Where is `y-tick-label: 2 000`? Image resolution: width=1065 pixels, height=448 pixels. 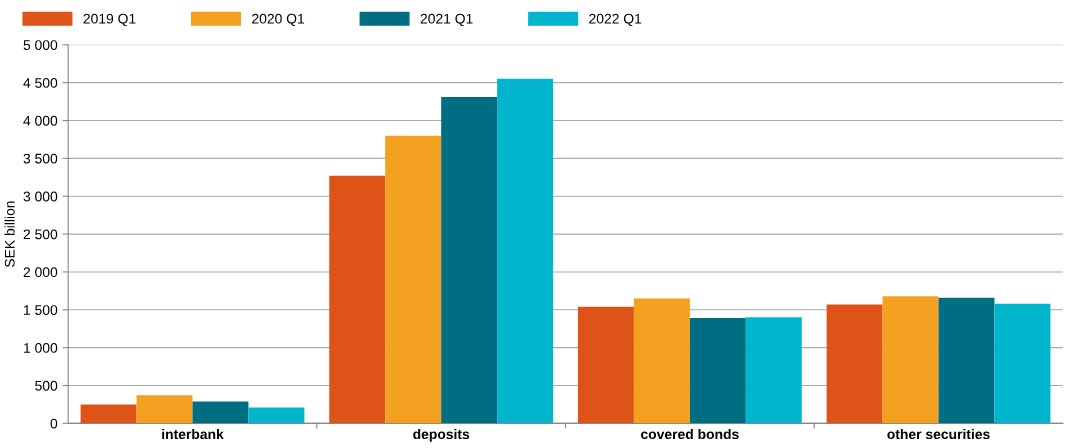
y-tick-label: 2 000 is located at coordinates (40, 272).